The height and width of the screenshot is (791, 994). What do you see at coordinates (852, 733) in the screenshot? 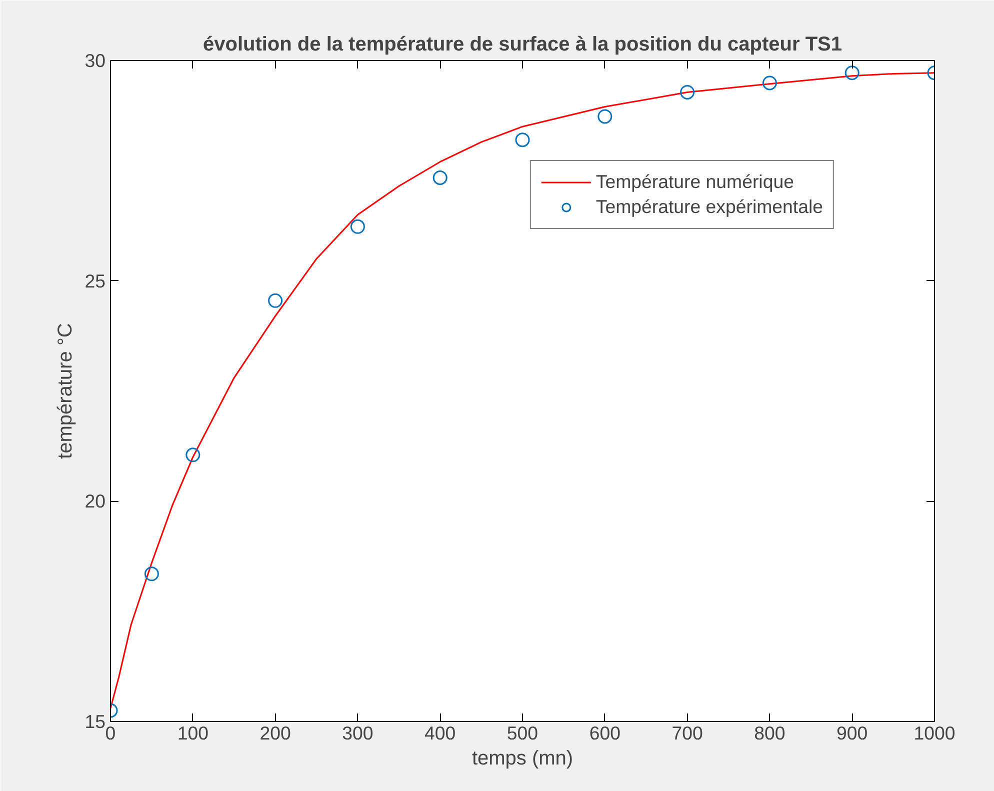
I see `x-tick-label: 900` at bounding box center [852, 733].